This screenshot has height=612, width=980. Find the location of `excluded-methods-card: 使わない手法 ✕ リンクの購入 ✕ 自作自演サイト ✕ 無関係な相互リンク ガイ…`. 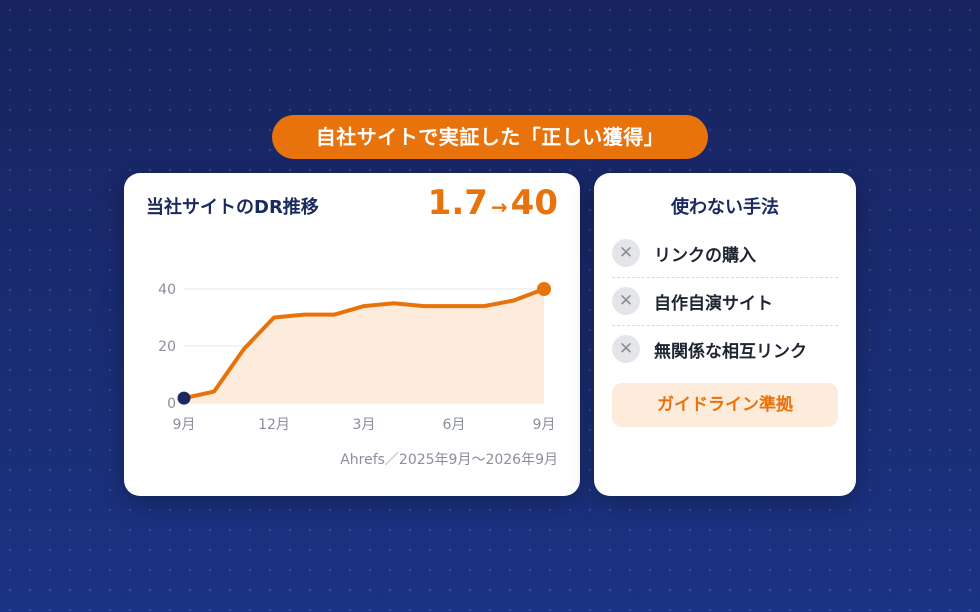

excluded-methods-card: 使わない手法 ✕ リンクの購入 ✕ 自作自演サイト ✕ 無関係な相互リンク ガイ… is located at coordinates (725, 334).